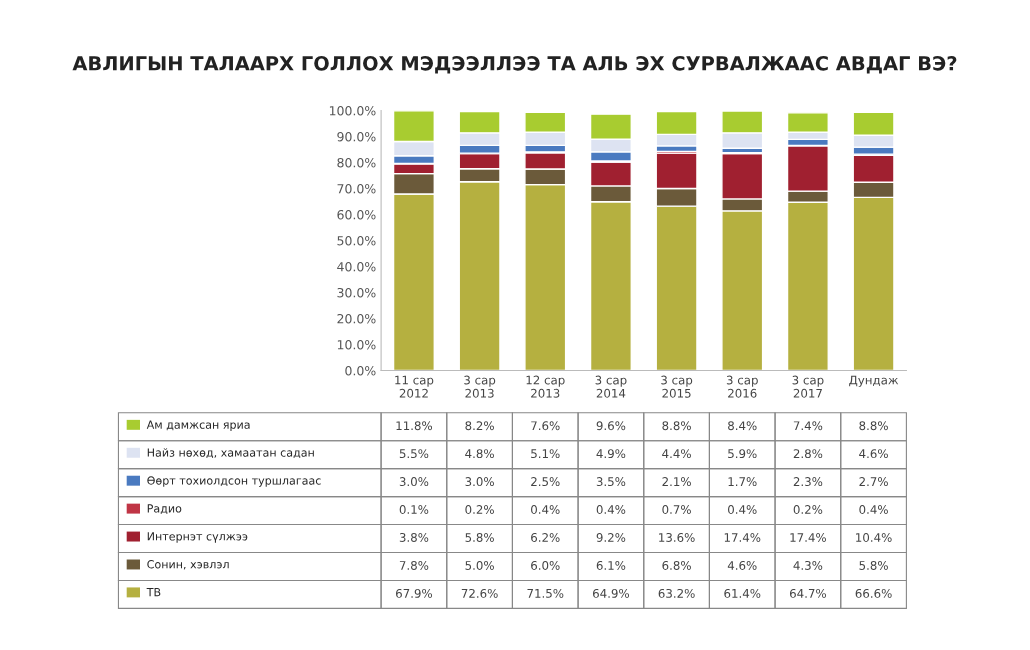 The image size is (1030, 650). Describe the element at coordinates (545, 386) in the screenshot. I see `x-tick-label: 12 сар 2013` at that location.